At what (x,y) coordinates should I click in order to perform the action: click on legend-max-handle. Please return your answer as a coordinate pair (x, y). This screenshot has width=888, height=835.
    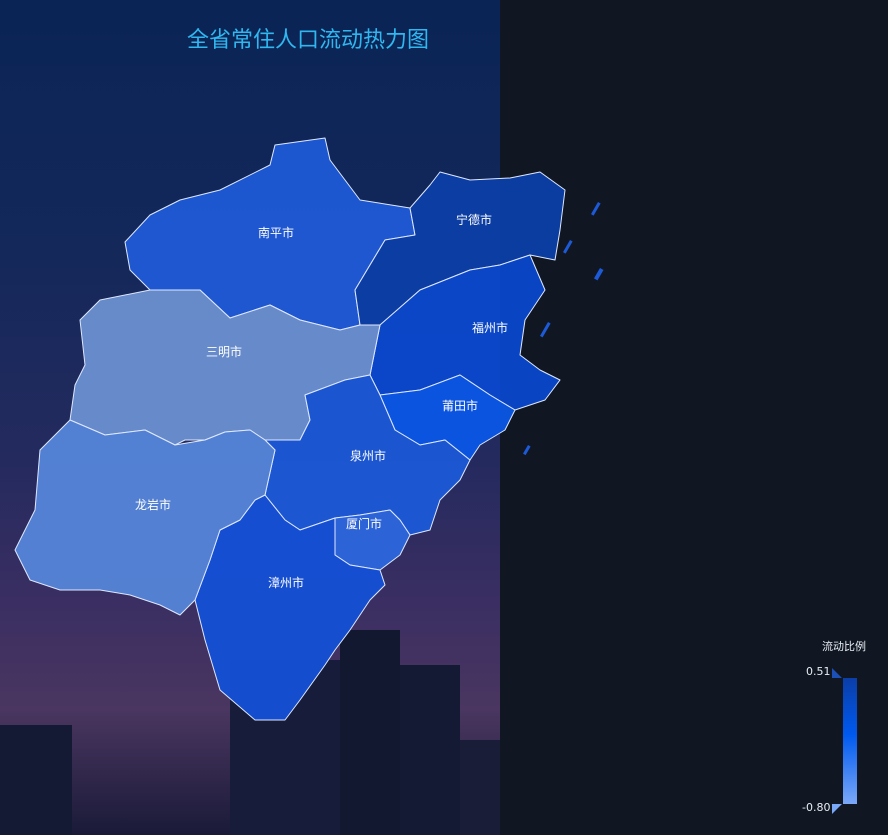
    Looking at the image, I should click on (837, 673).